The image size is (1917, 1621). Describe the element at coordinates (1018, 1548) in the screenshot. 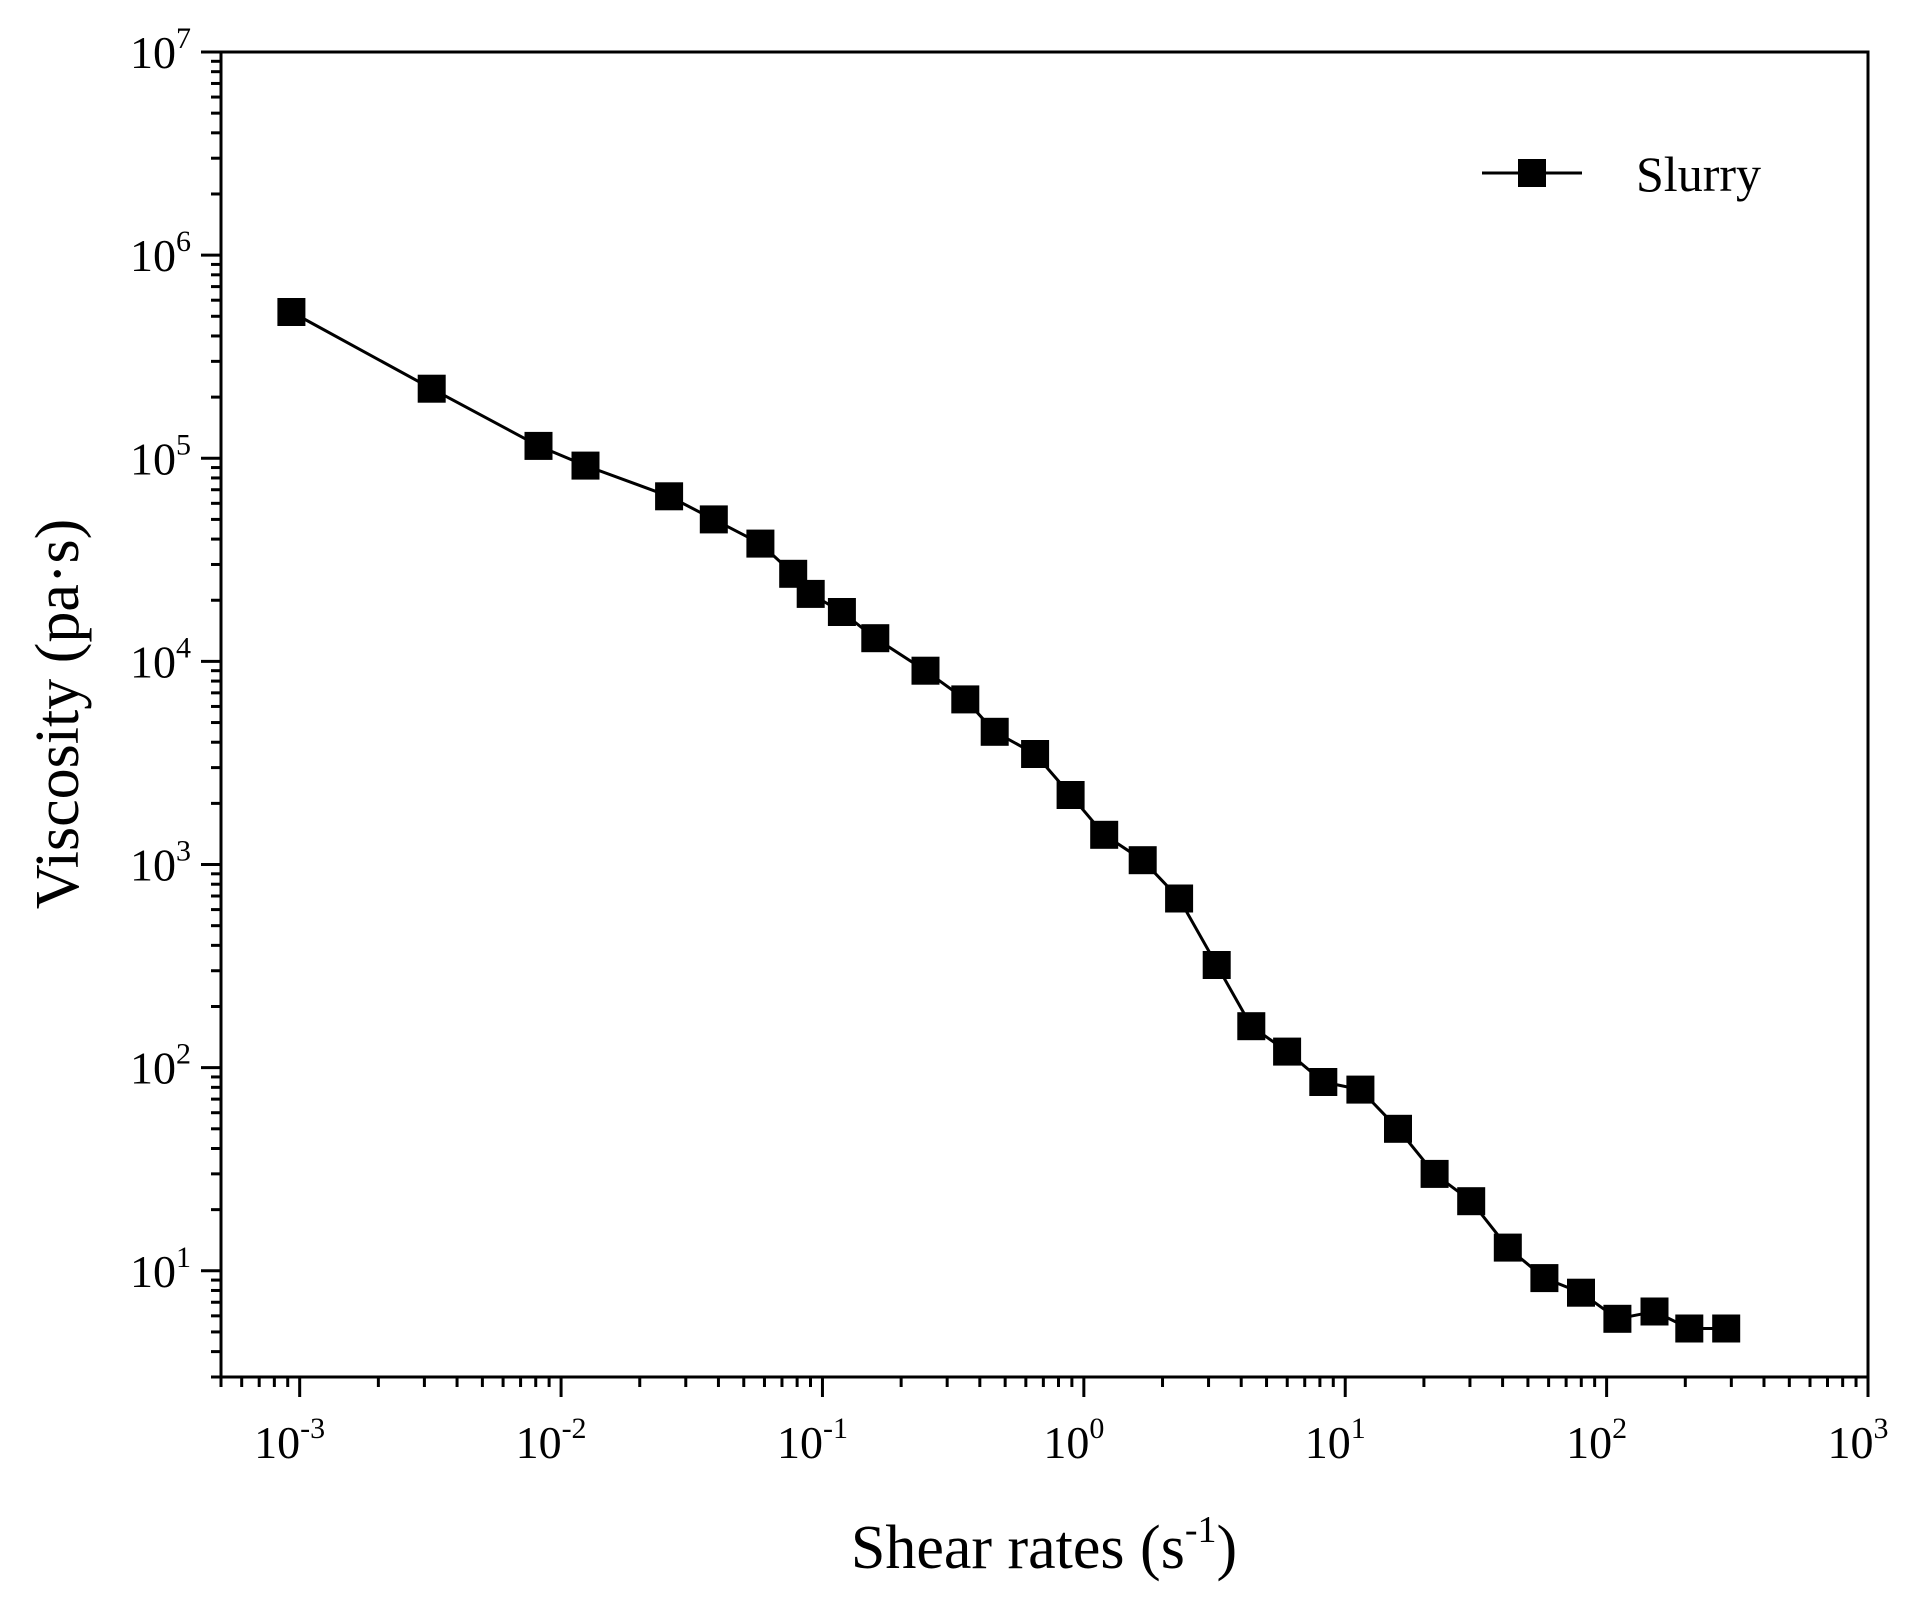

I see `x-axis-title-base: Shear rates (s` at that location.